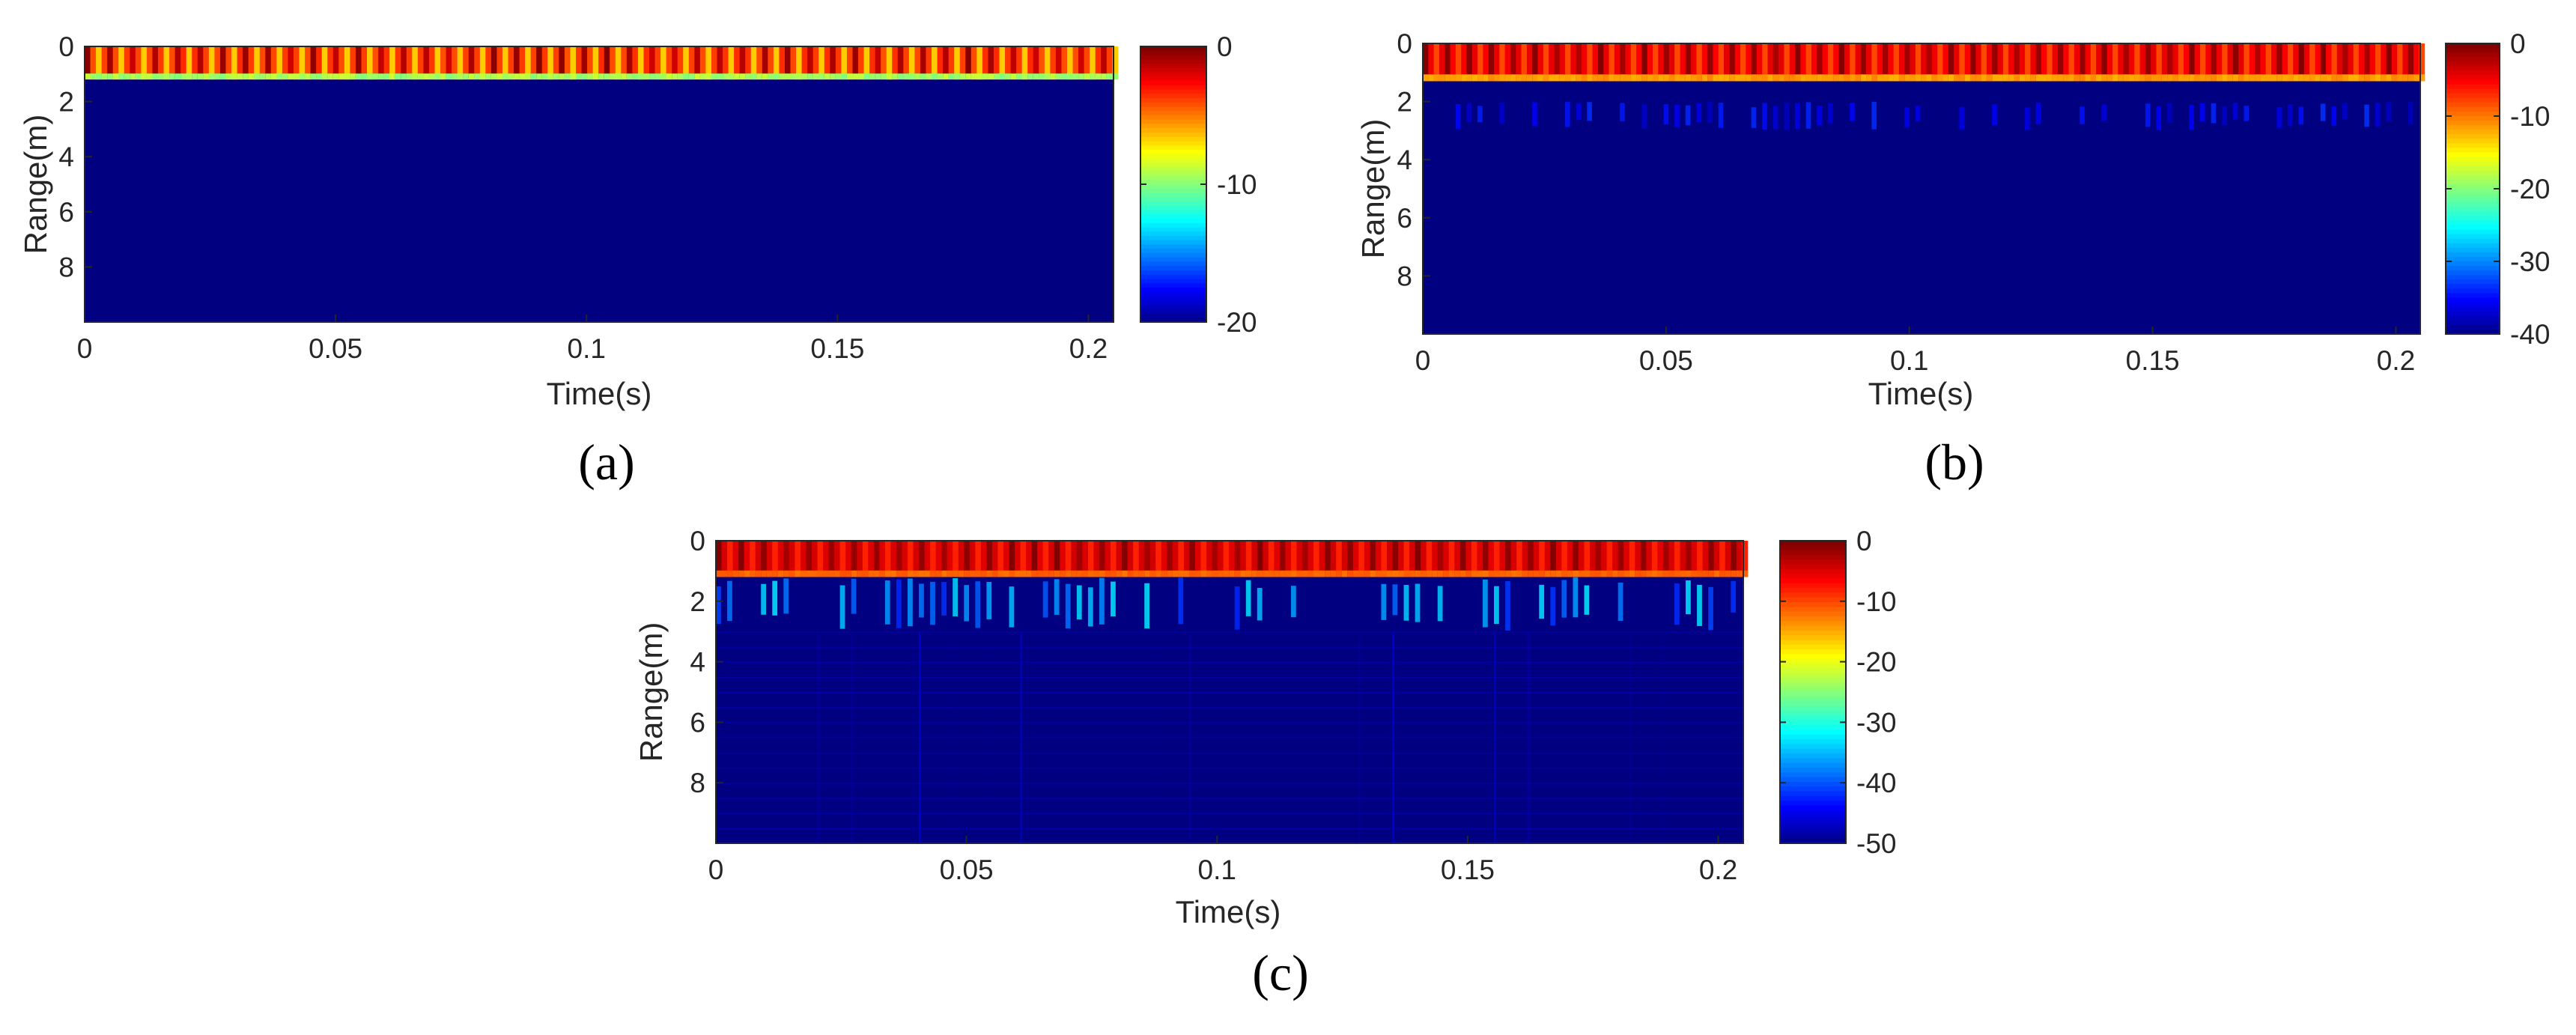 The width and height of the screenshot is (2576, 1035). I want to click on colorbar-tick-label: -20, so click(1876, 662).